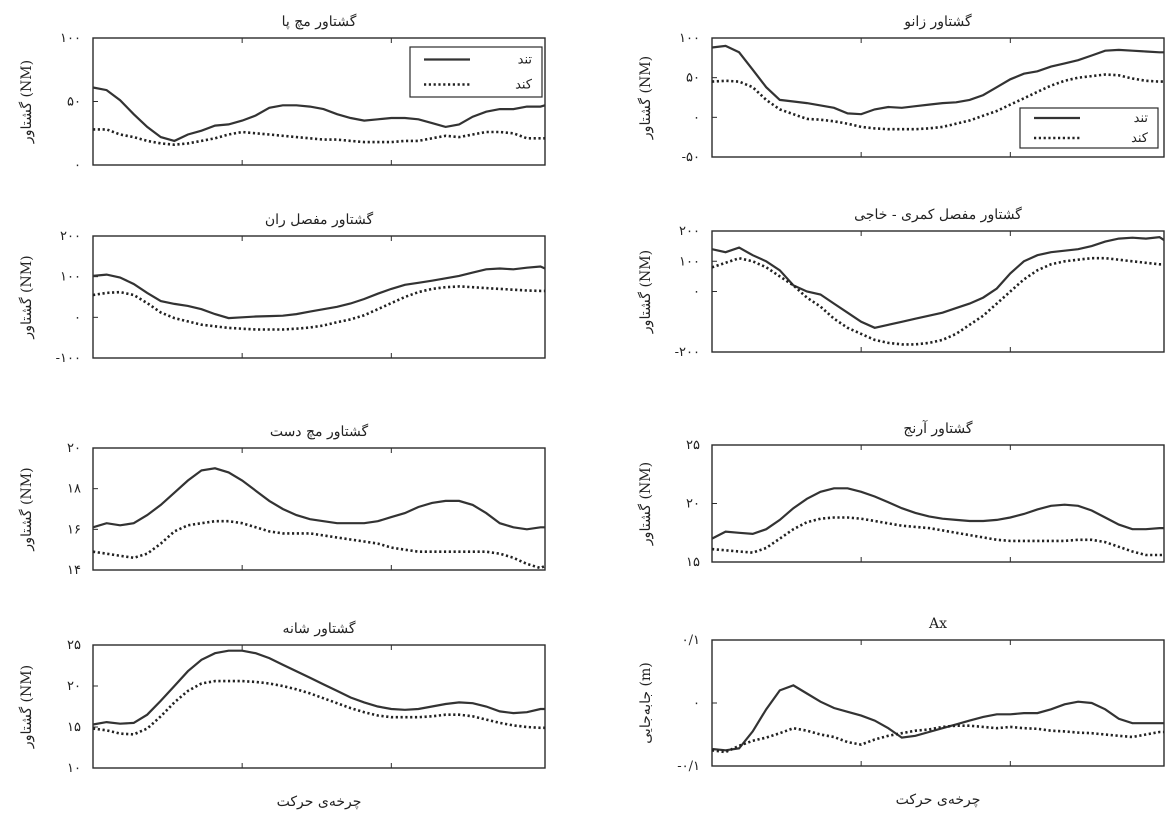 This screenshot has height=817, width=1165. Describe the element at coordinates (687, 352) in the screenshot. I see `y-tick-label: -۲۰۰` at that location.